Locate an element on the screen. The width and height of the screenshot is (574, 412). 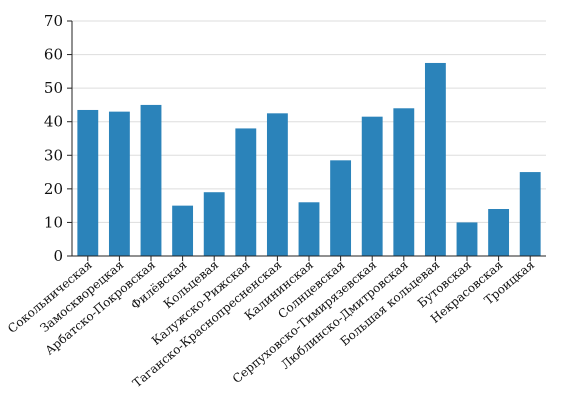
y-tick-label: 0 is located at coordinates (58, 256).